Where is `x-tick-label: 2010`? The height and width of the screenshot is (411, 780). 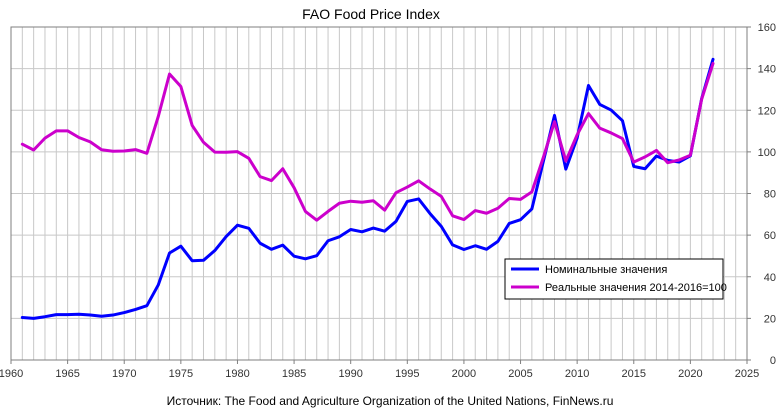
x-tick-label: 2010 is located at coordinates (577, 374).